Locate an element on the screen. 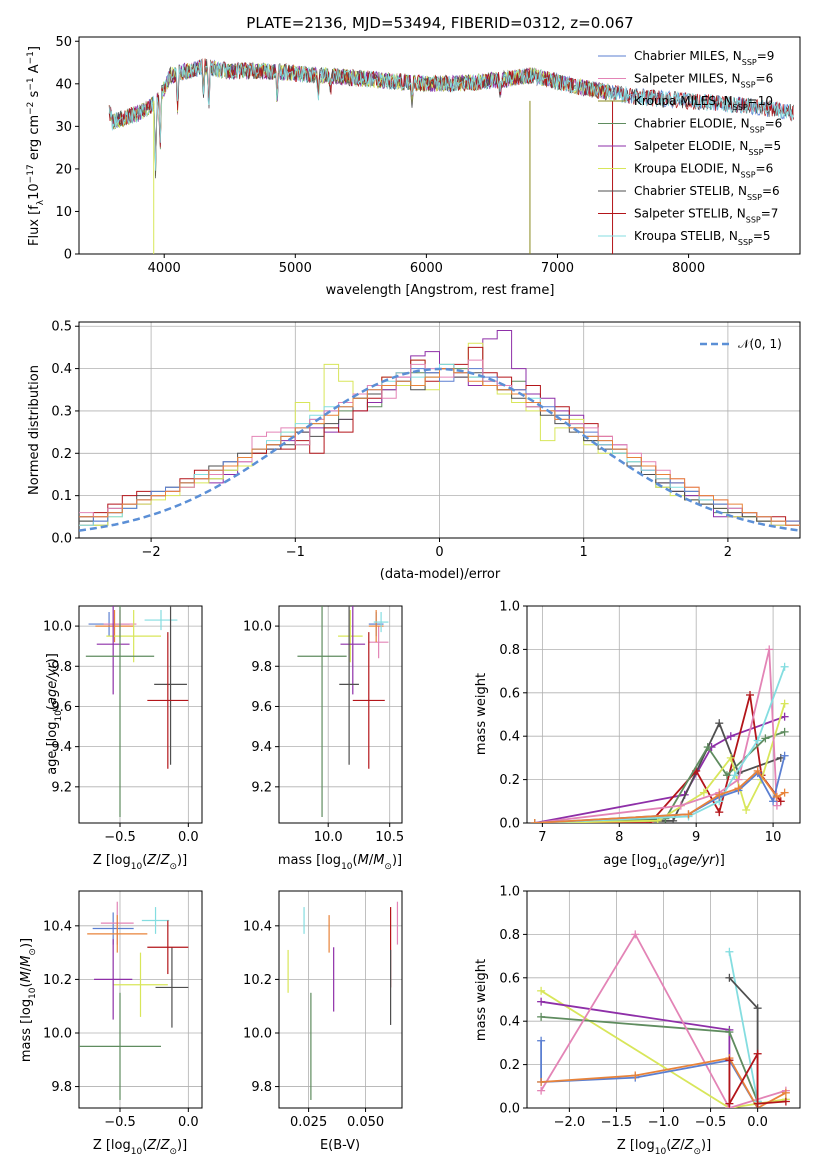 The image size is (819, 1170). x-axis-label: Z [log10(Z/Z⊙)] is located at coordinates (140, 1147).